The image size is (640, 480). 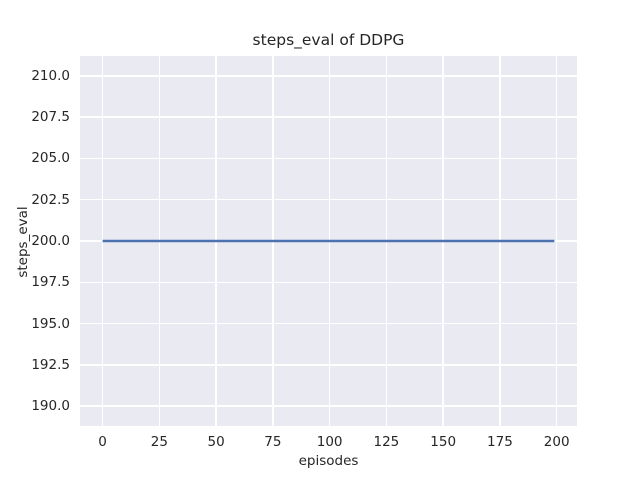 I want to click on x-tick-label: 200, so click(x=556, y=442).